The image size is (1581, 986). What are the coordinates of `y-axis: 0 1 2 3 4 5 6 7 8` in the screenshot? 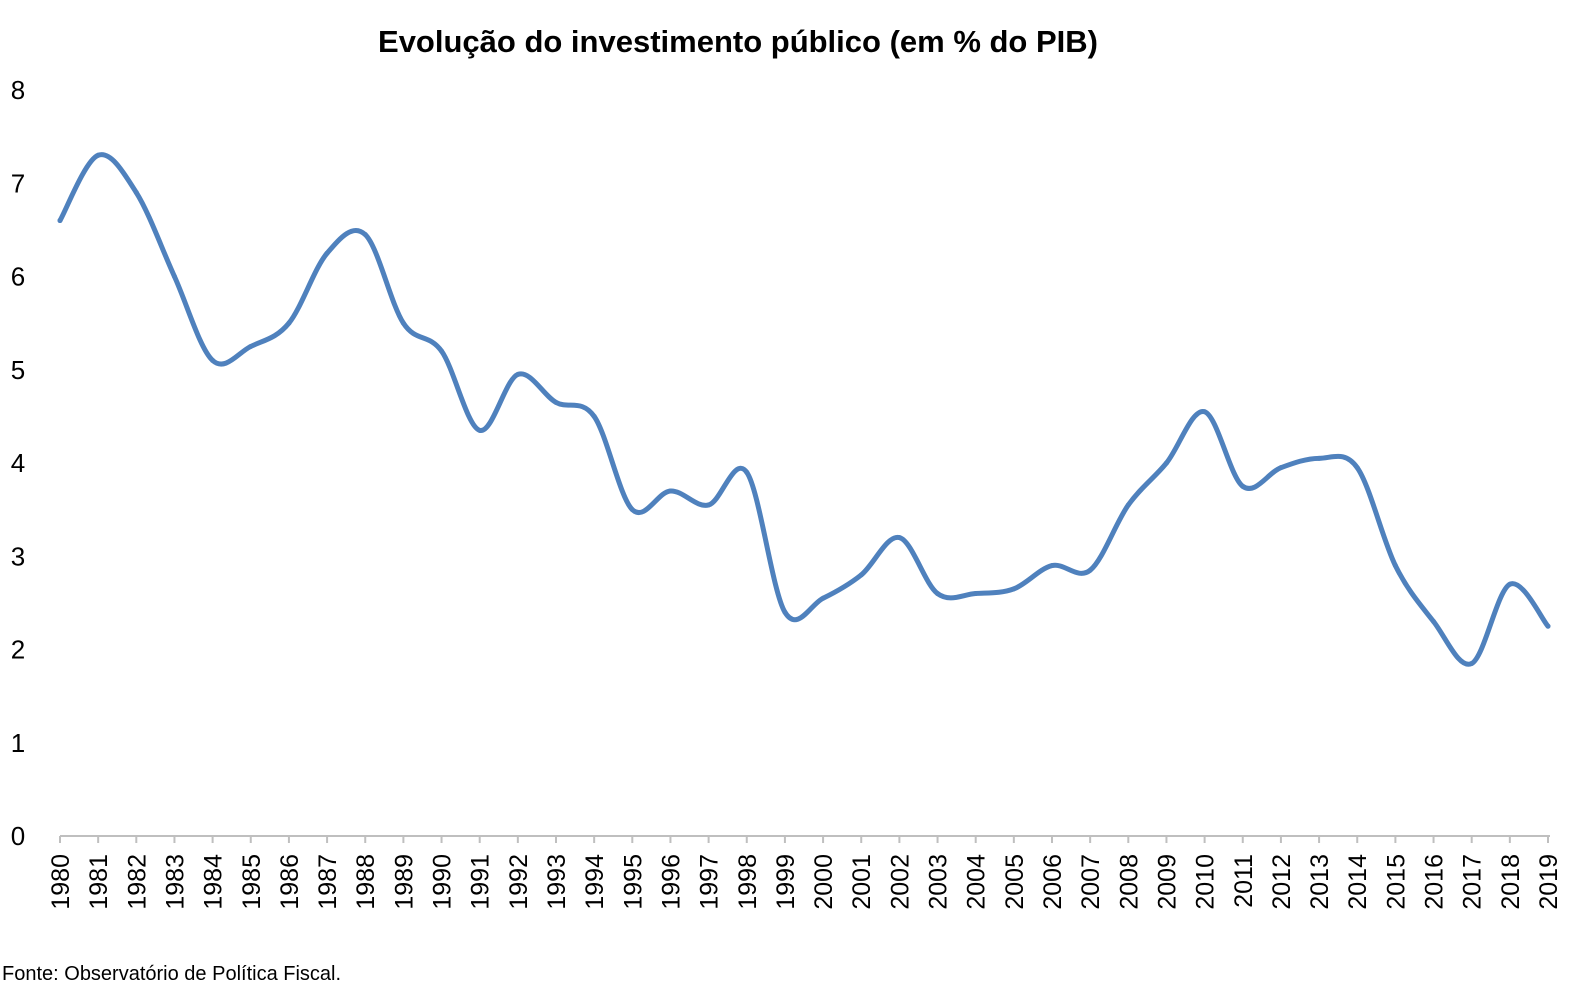 It's located at (18, 463).